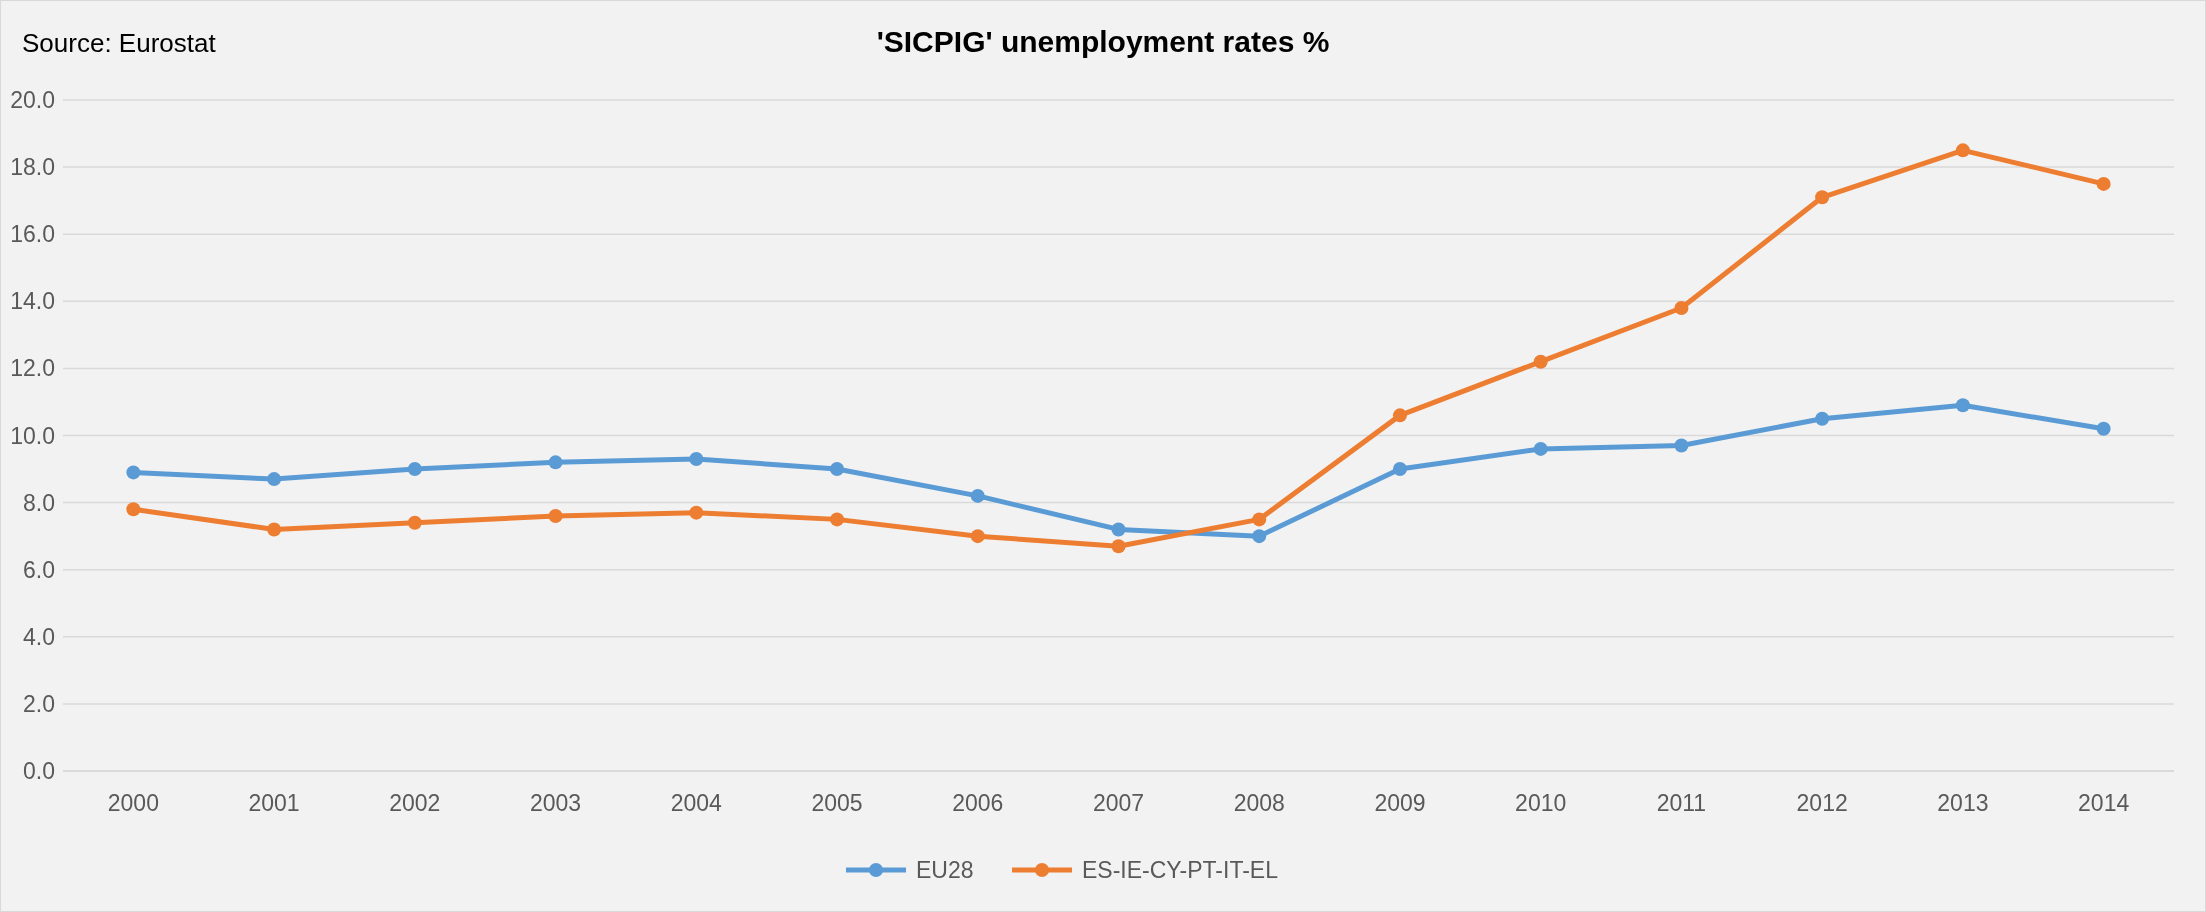  I want to click on y-tick-label: 0.0, so click(39, 771).